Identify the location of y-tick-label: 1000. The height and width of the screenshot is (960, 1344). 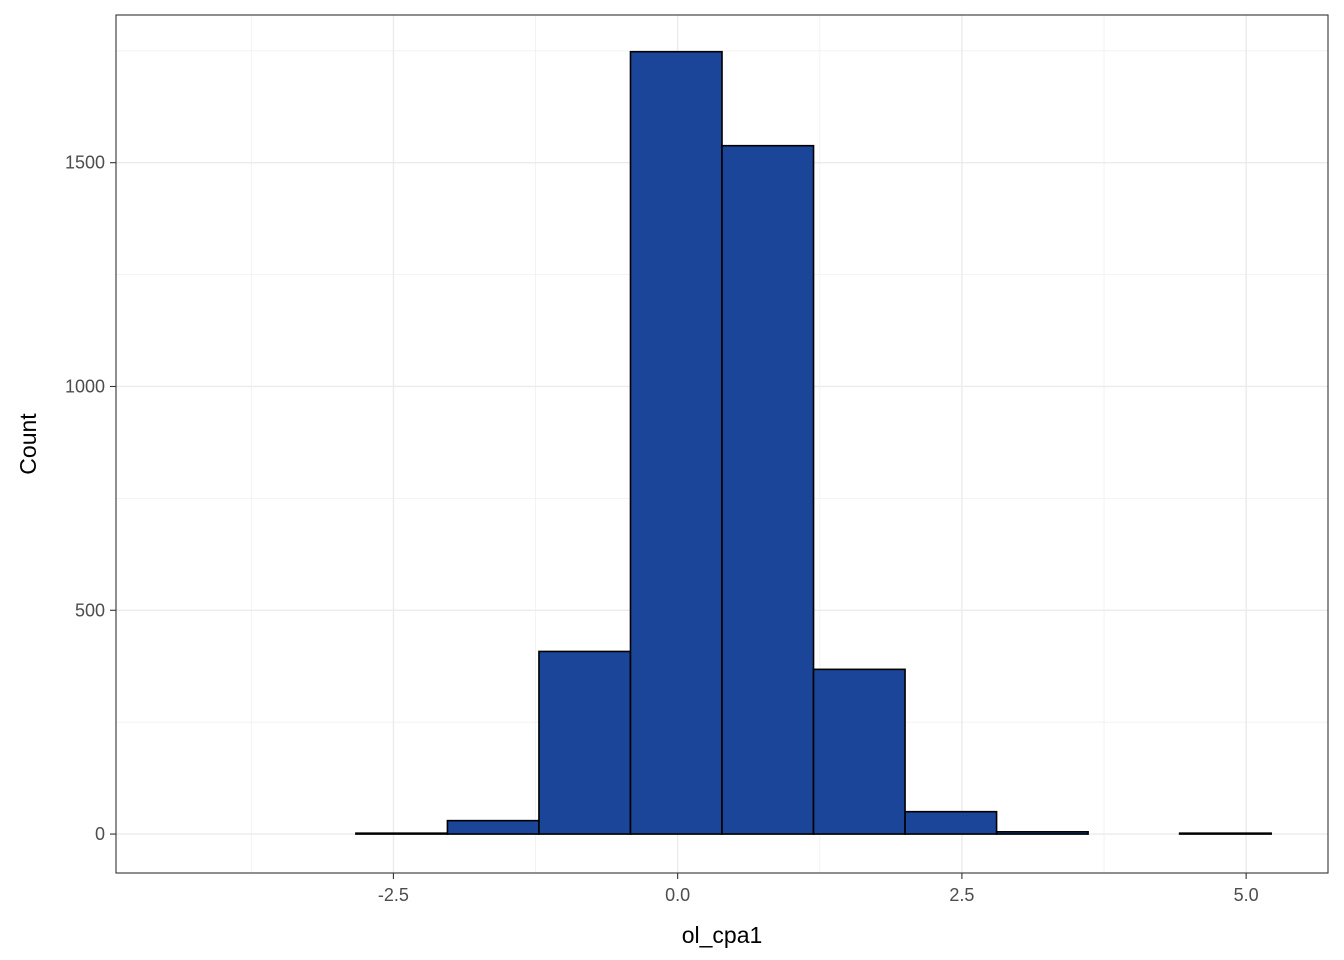
(85, 386).